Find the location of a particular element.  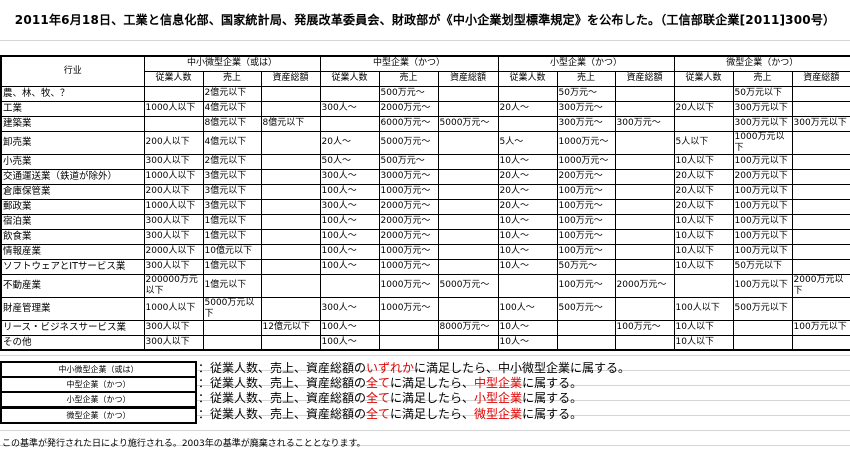

industry-cell: 不動産業 is located at coordinates (72, 285).